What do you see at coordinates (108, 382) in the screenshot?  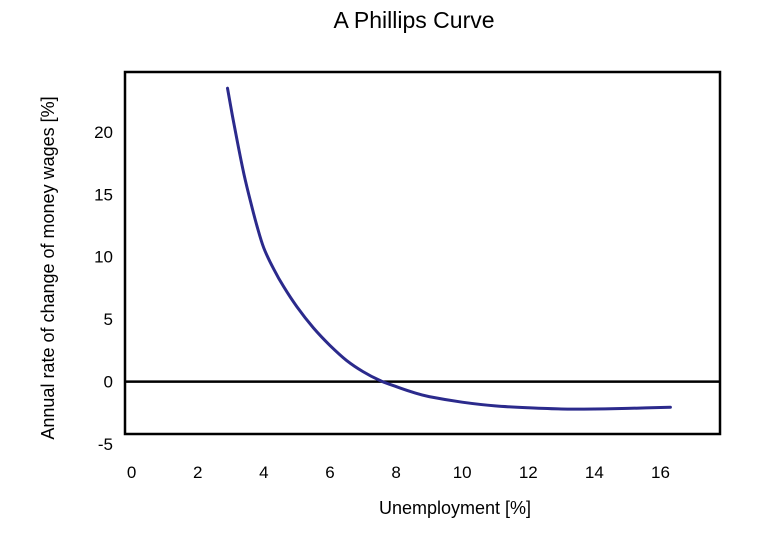 I see `y-tick-label: 0` at bounding box center [108, 382].